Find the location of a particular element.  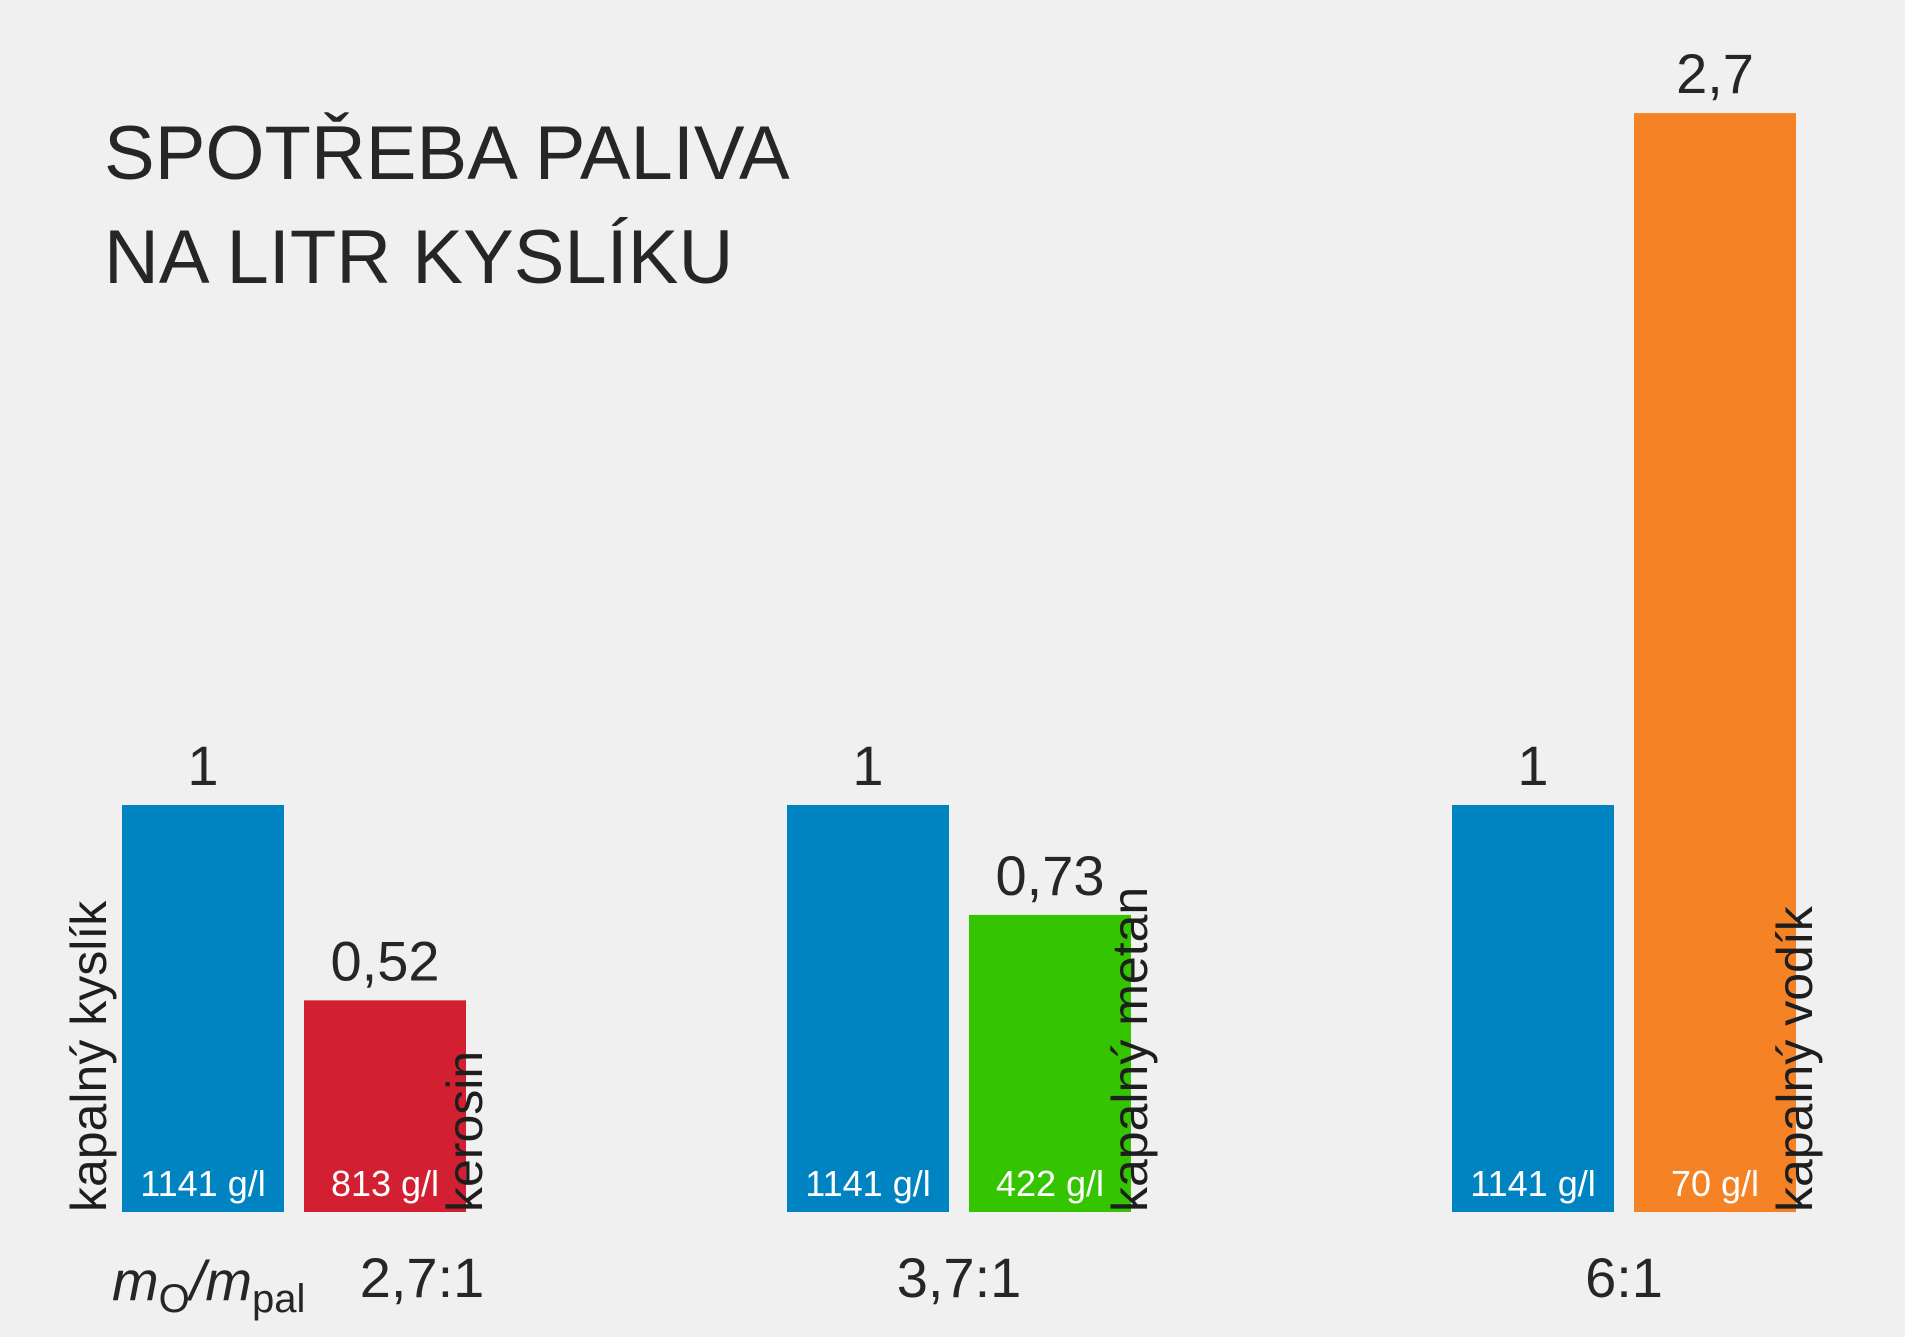

mass-ratio-m-oxygen: m is located at coordinates (135, 1280).